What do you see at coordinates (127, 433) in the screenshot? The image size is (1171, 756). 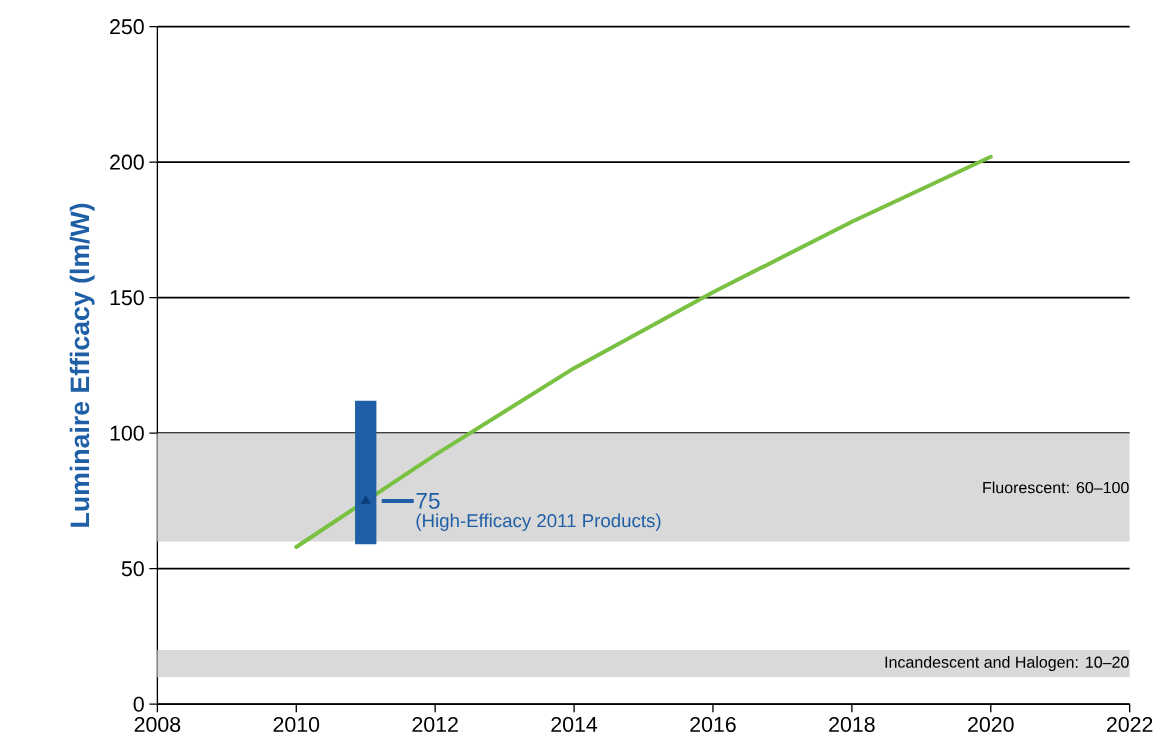 I see `y-tick-label: 100` at bounding box center [127, 433].